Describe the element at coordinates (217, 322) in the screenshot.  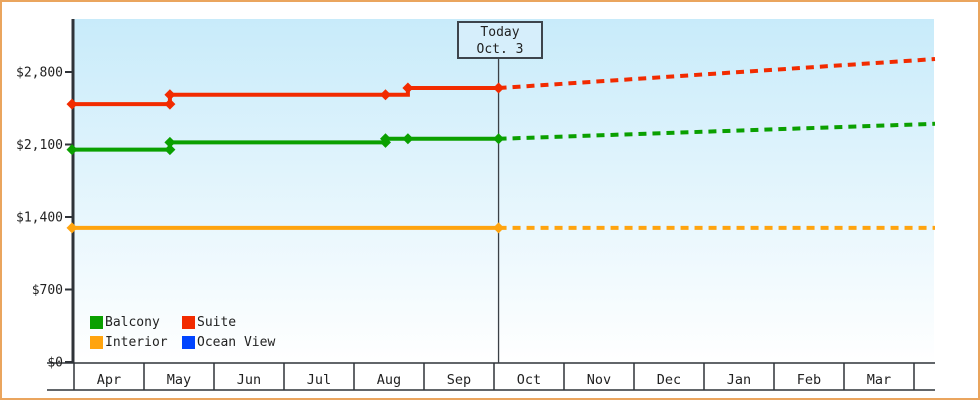
I see `legend-label-suite: Suite` at that location.